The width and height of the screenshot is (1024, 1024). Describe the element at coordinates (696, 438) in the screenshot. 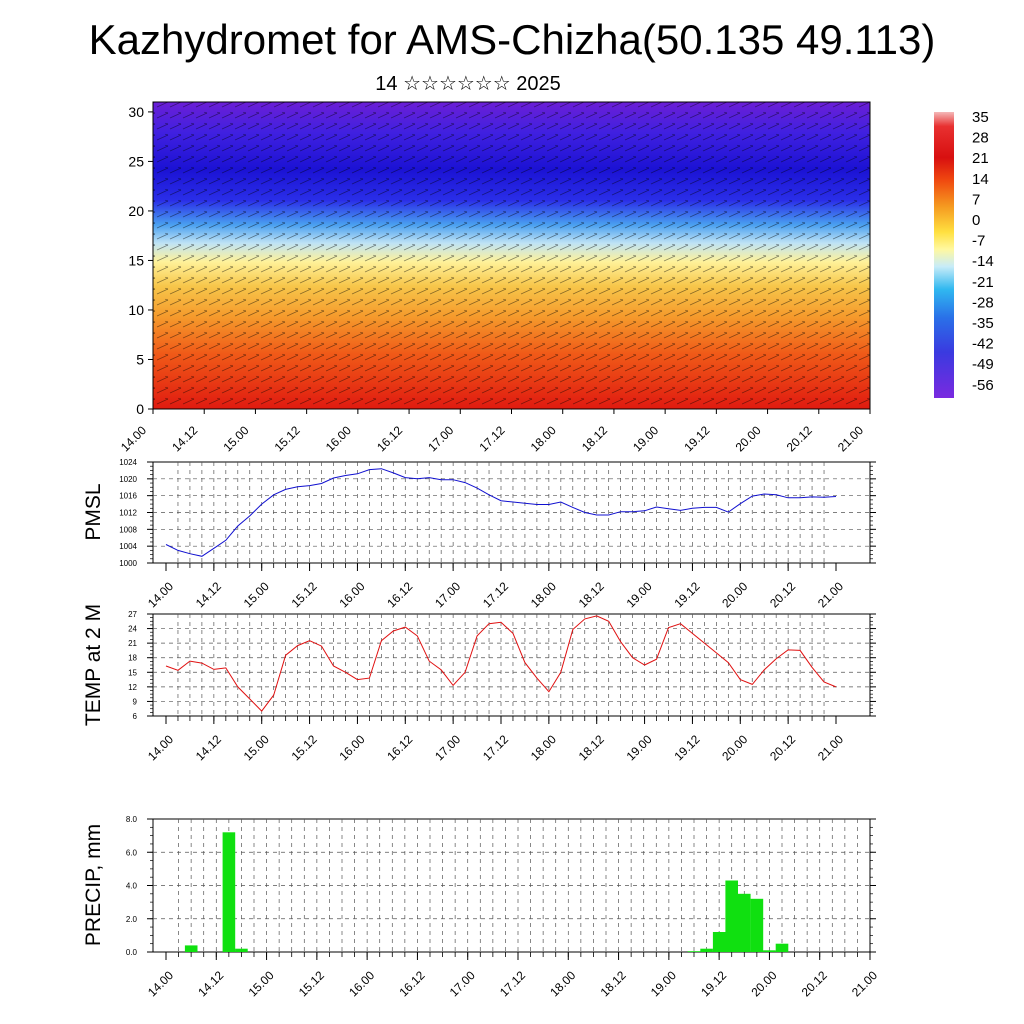

I see `heatmap-x-tick-label: 19.12` at that location.